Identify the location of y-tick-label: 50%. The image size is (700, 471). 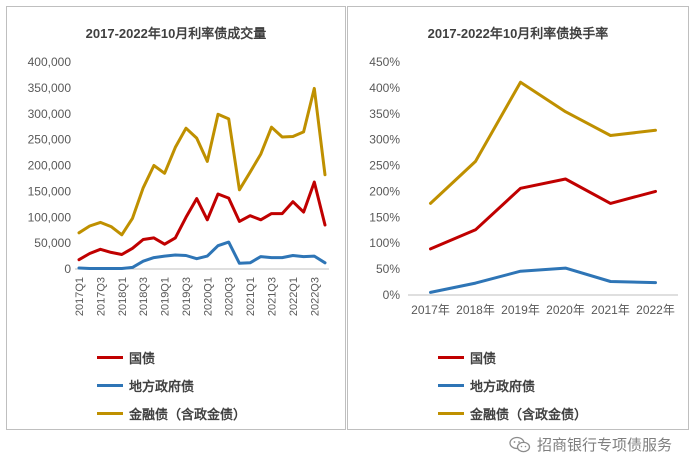
(388, 269).